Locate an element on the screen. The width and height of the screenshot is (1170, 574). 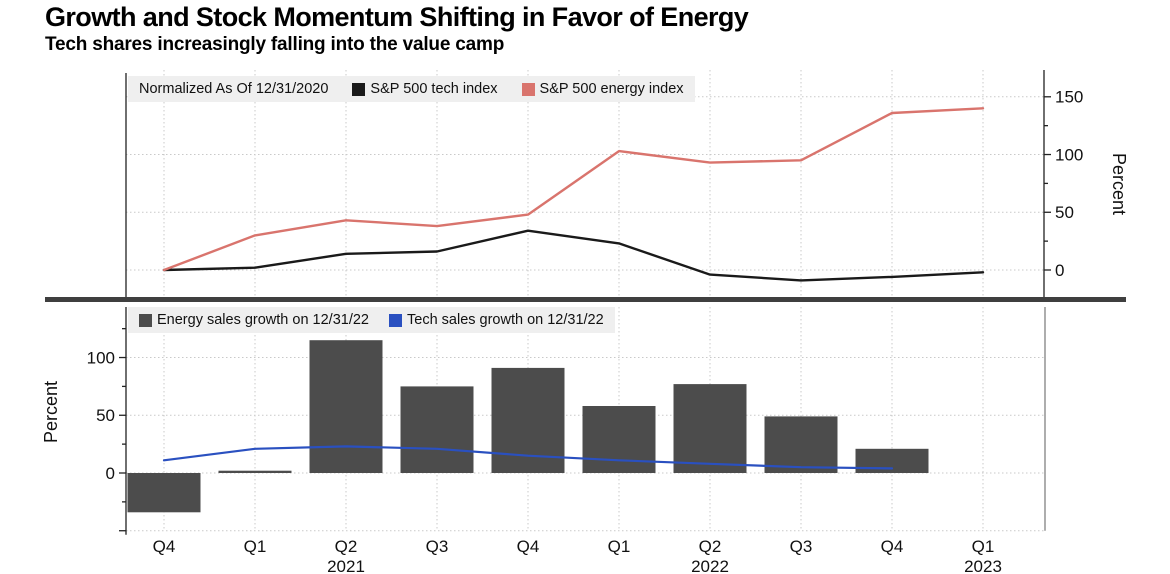
legend-item-tech-sales: Tech sales growth on 12/31/22 is located at coordinates (496, 320).